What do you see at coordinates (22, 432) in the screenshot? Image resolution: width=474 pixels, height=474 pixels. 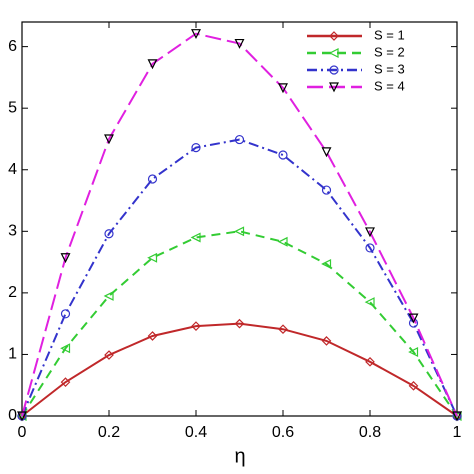 I see `x-tick-label: 0` at bounding box center [22, 432].